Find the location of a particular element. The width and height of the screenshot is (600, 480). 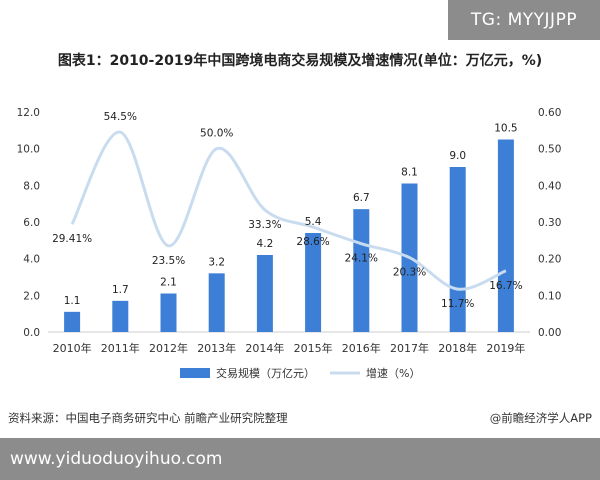

line-value-label: 29.41% is located at coordinates (72, 239).